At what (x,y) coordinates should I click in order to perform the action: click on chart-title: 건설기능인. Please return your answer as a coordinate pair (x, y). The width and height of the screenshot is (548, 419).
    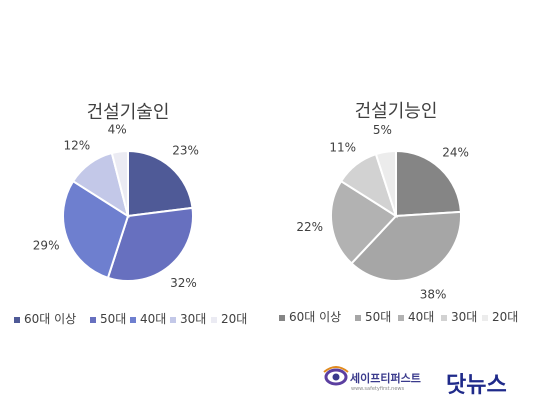
    Looking at the image, I should click on (396, 111).